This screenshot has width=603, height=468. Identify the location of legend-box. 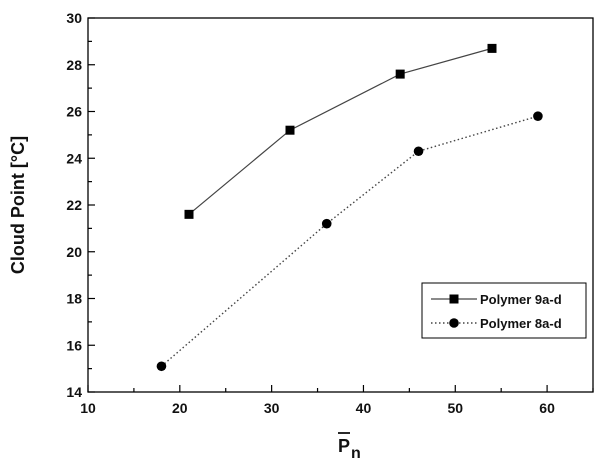
(504, 310).